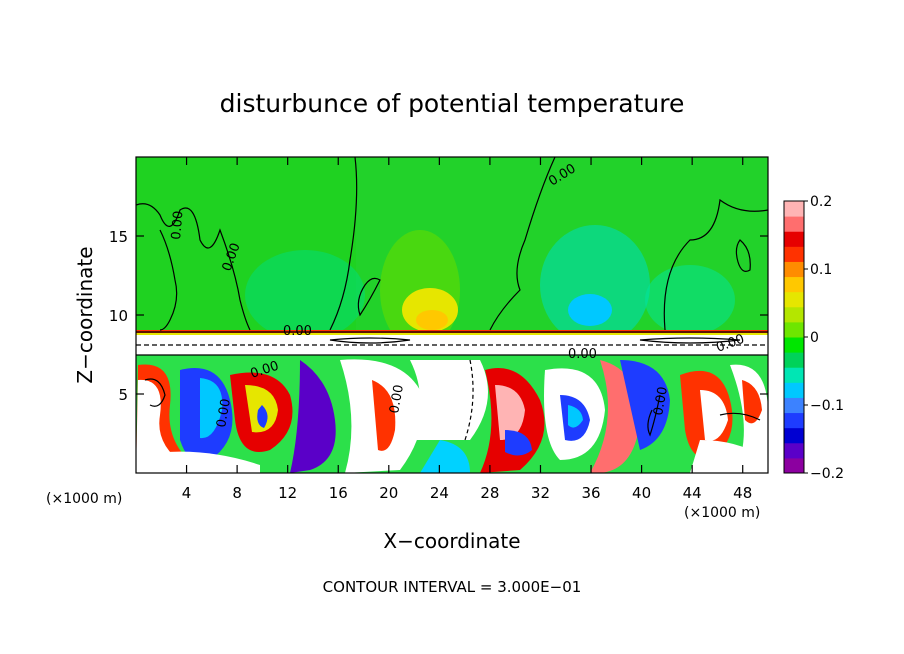 This screenshot has width=904, height=654. I want to click on x-tick-label: 48, so click(742, 493).